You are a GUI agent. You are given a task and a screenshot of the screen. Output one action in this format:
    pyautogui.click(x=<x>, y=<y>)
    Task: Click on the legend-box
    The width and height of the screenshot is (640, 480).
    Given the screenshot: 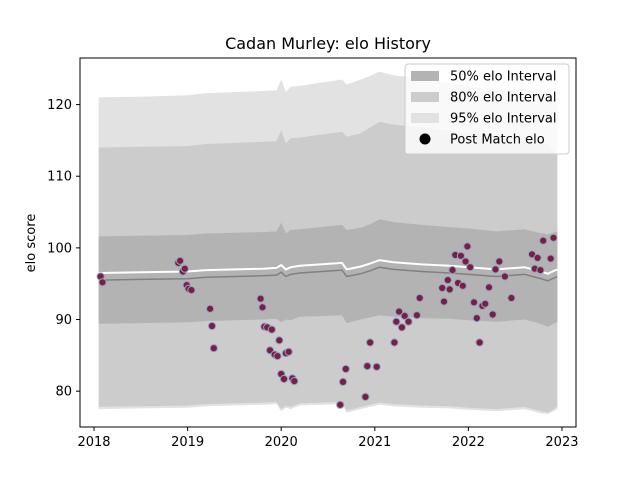 What is the action you would take?
    pyautogui.click(x=487, y=109)
    